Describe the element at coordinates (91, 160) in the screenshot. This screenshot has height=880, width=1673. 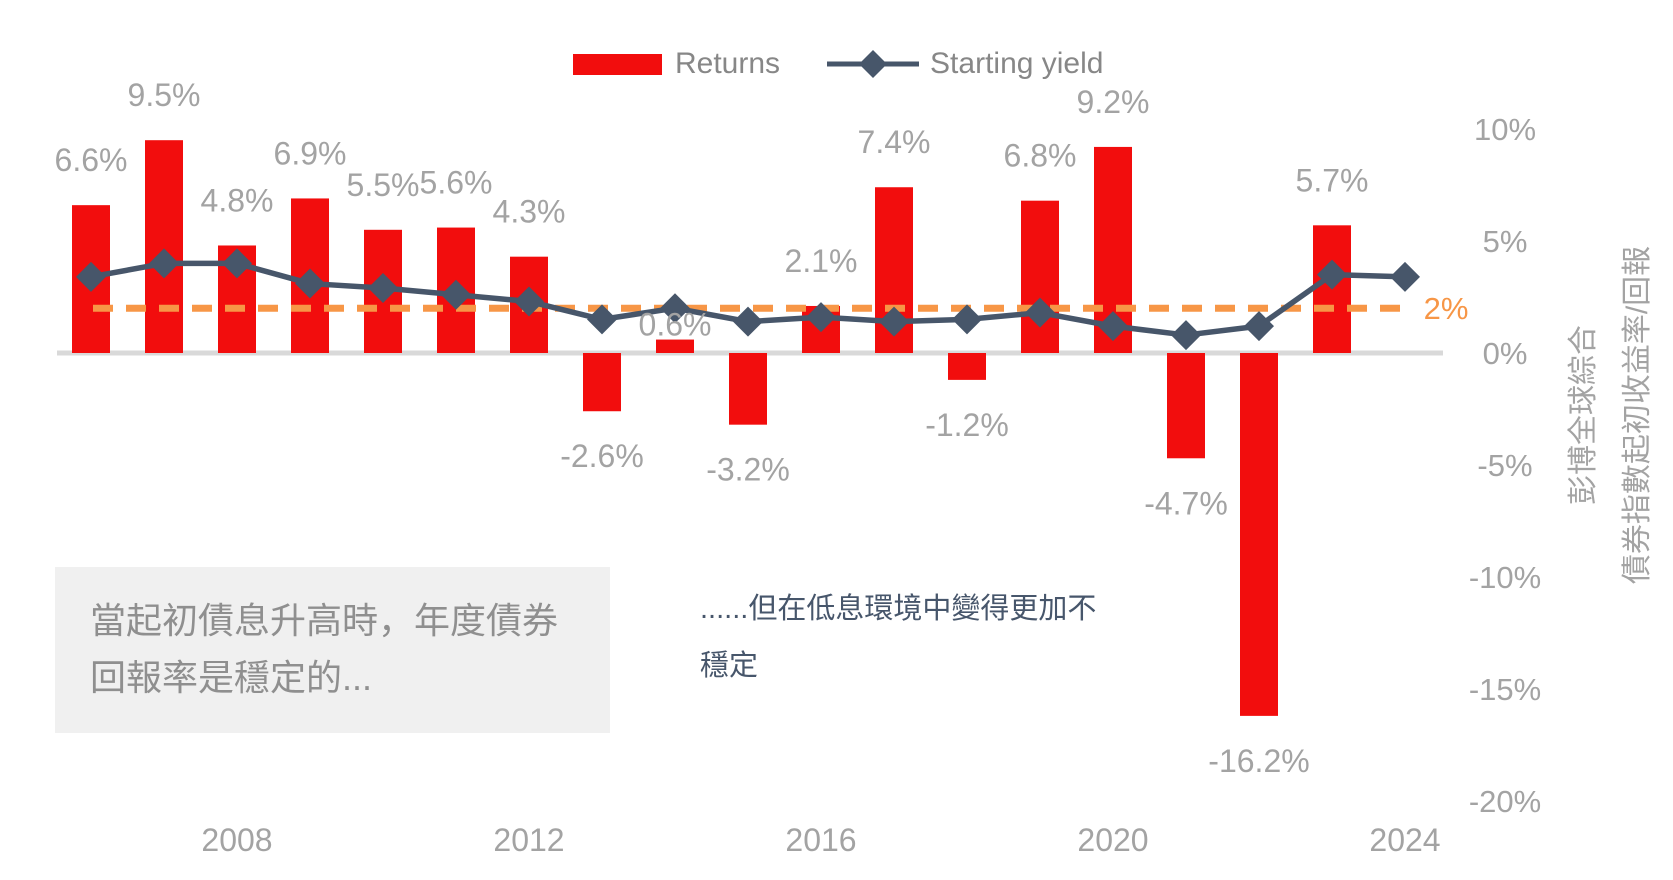
I see `bar-value-label: 6.6%` at that location.